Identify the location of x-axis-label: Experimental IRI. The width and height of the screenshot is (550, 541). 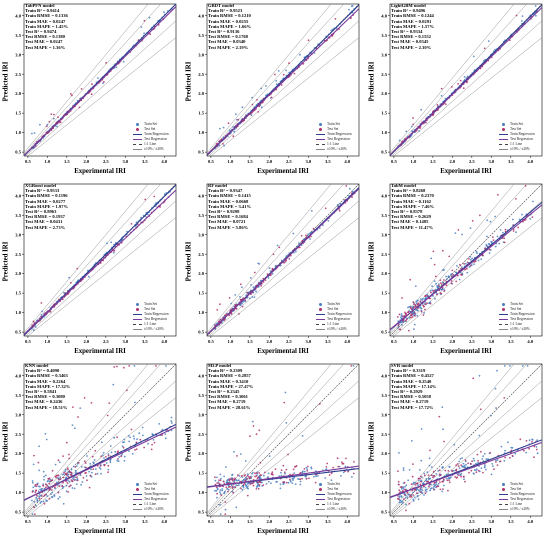
(283, 171).